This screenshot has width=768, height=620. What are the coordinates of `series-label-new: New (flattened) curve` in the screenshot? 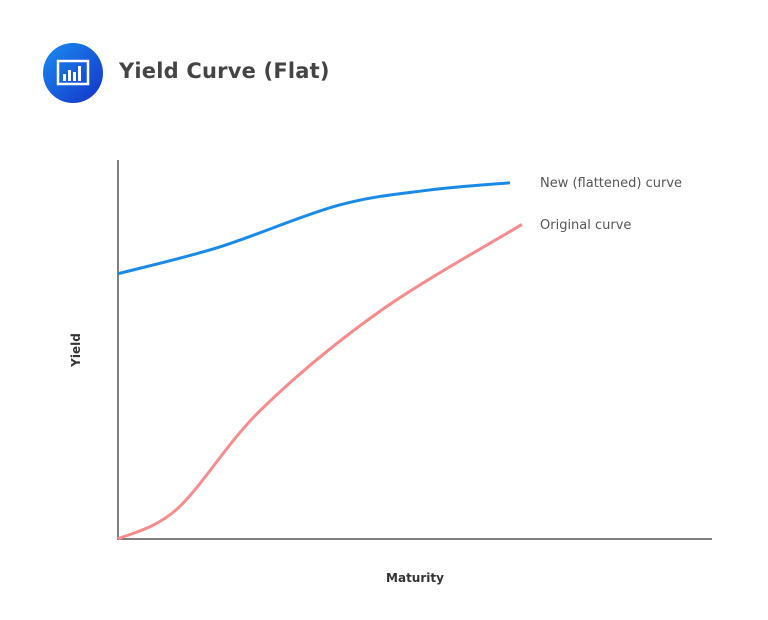 It's located at (611, 183).